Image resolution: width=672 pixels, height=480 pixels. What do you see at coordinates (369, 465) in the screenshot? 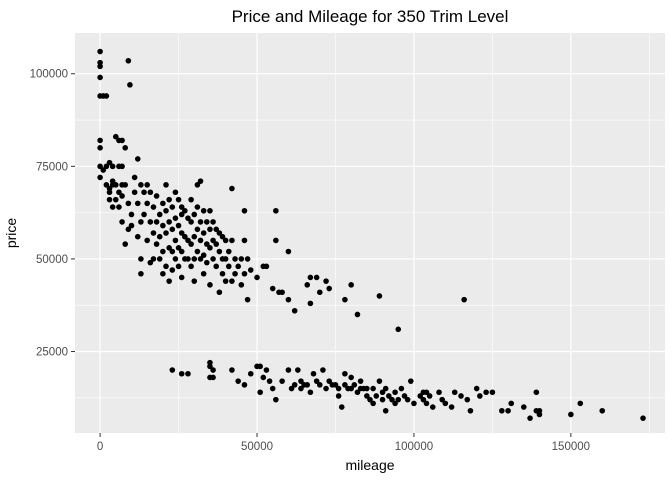
I see `x-axis-title: mileage` at bounding box center [369, 465].